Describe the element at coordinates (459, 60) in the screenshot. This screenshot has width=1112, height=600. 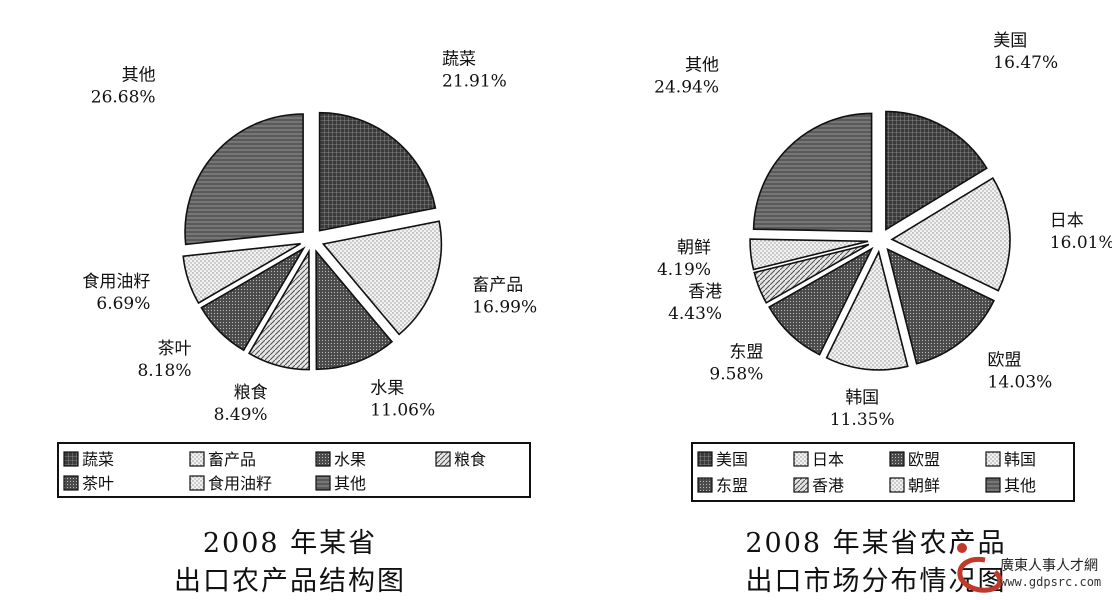
I see `slice-name-label: 蔬菜` at that location.